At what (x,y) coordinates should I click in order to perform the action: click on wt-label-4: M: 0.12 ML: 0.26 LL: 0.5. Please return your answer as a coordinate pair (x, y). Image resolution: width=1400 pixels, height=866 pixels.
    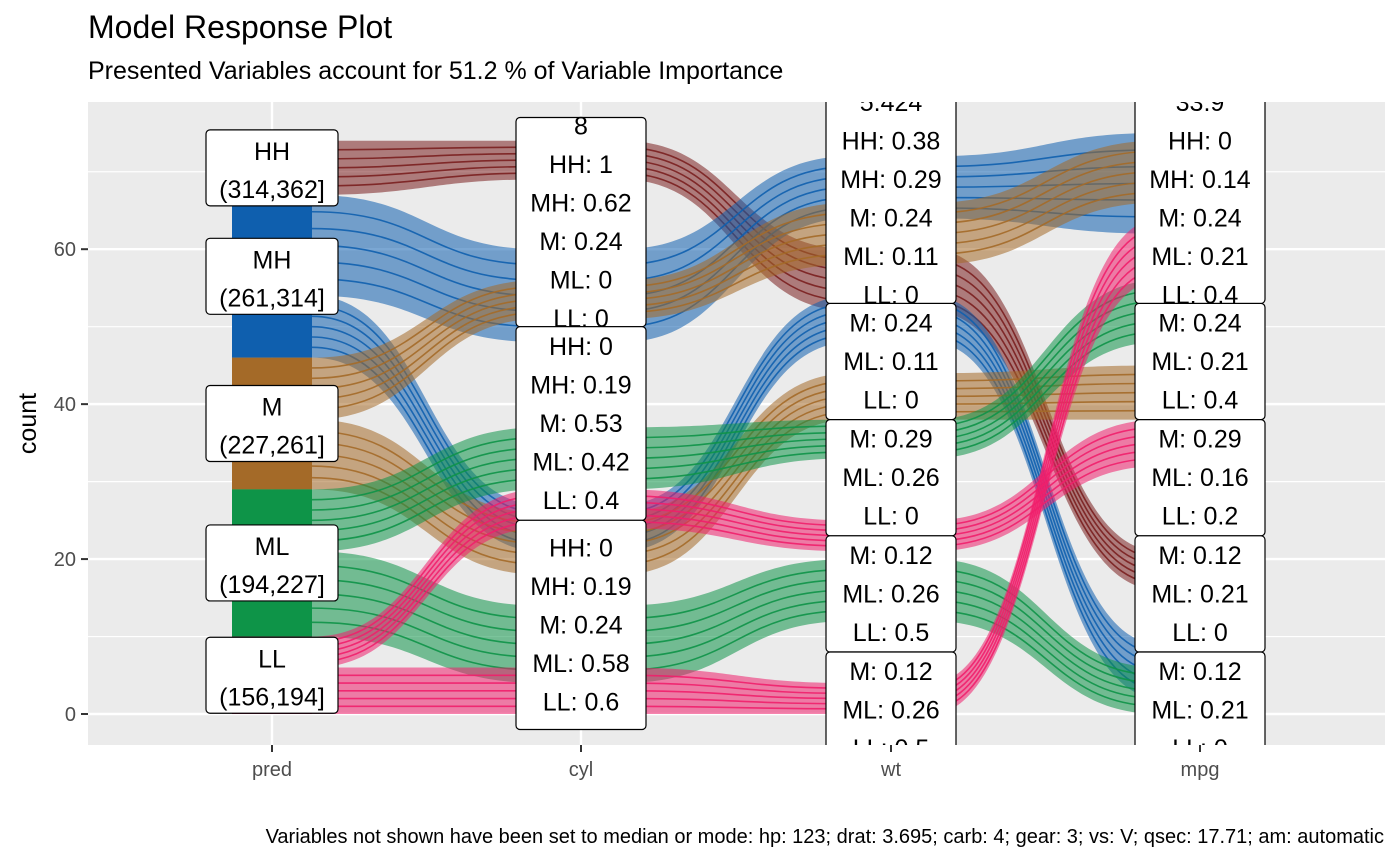
    Looking at the image, I should click on (891, 698).